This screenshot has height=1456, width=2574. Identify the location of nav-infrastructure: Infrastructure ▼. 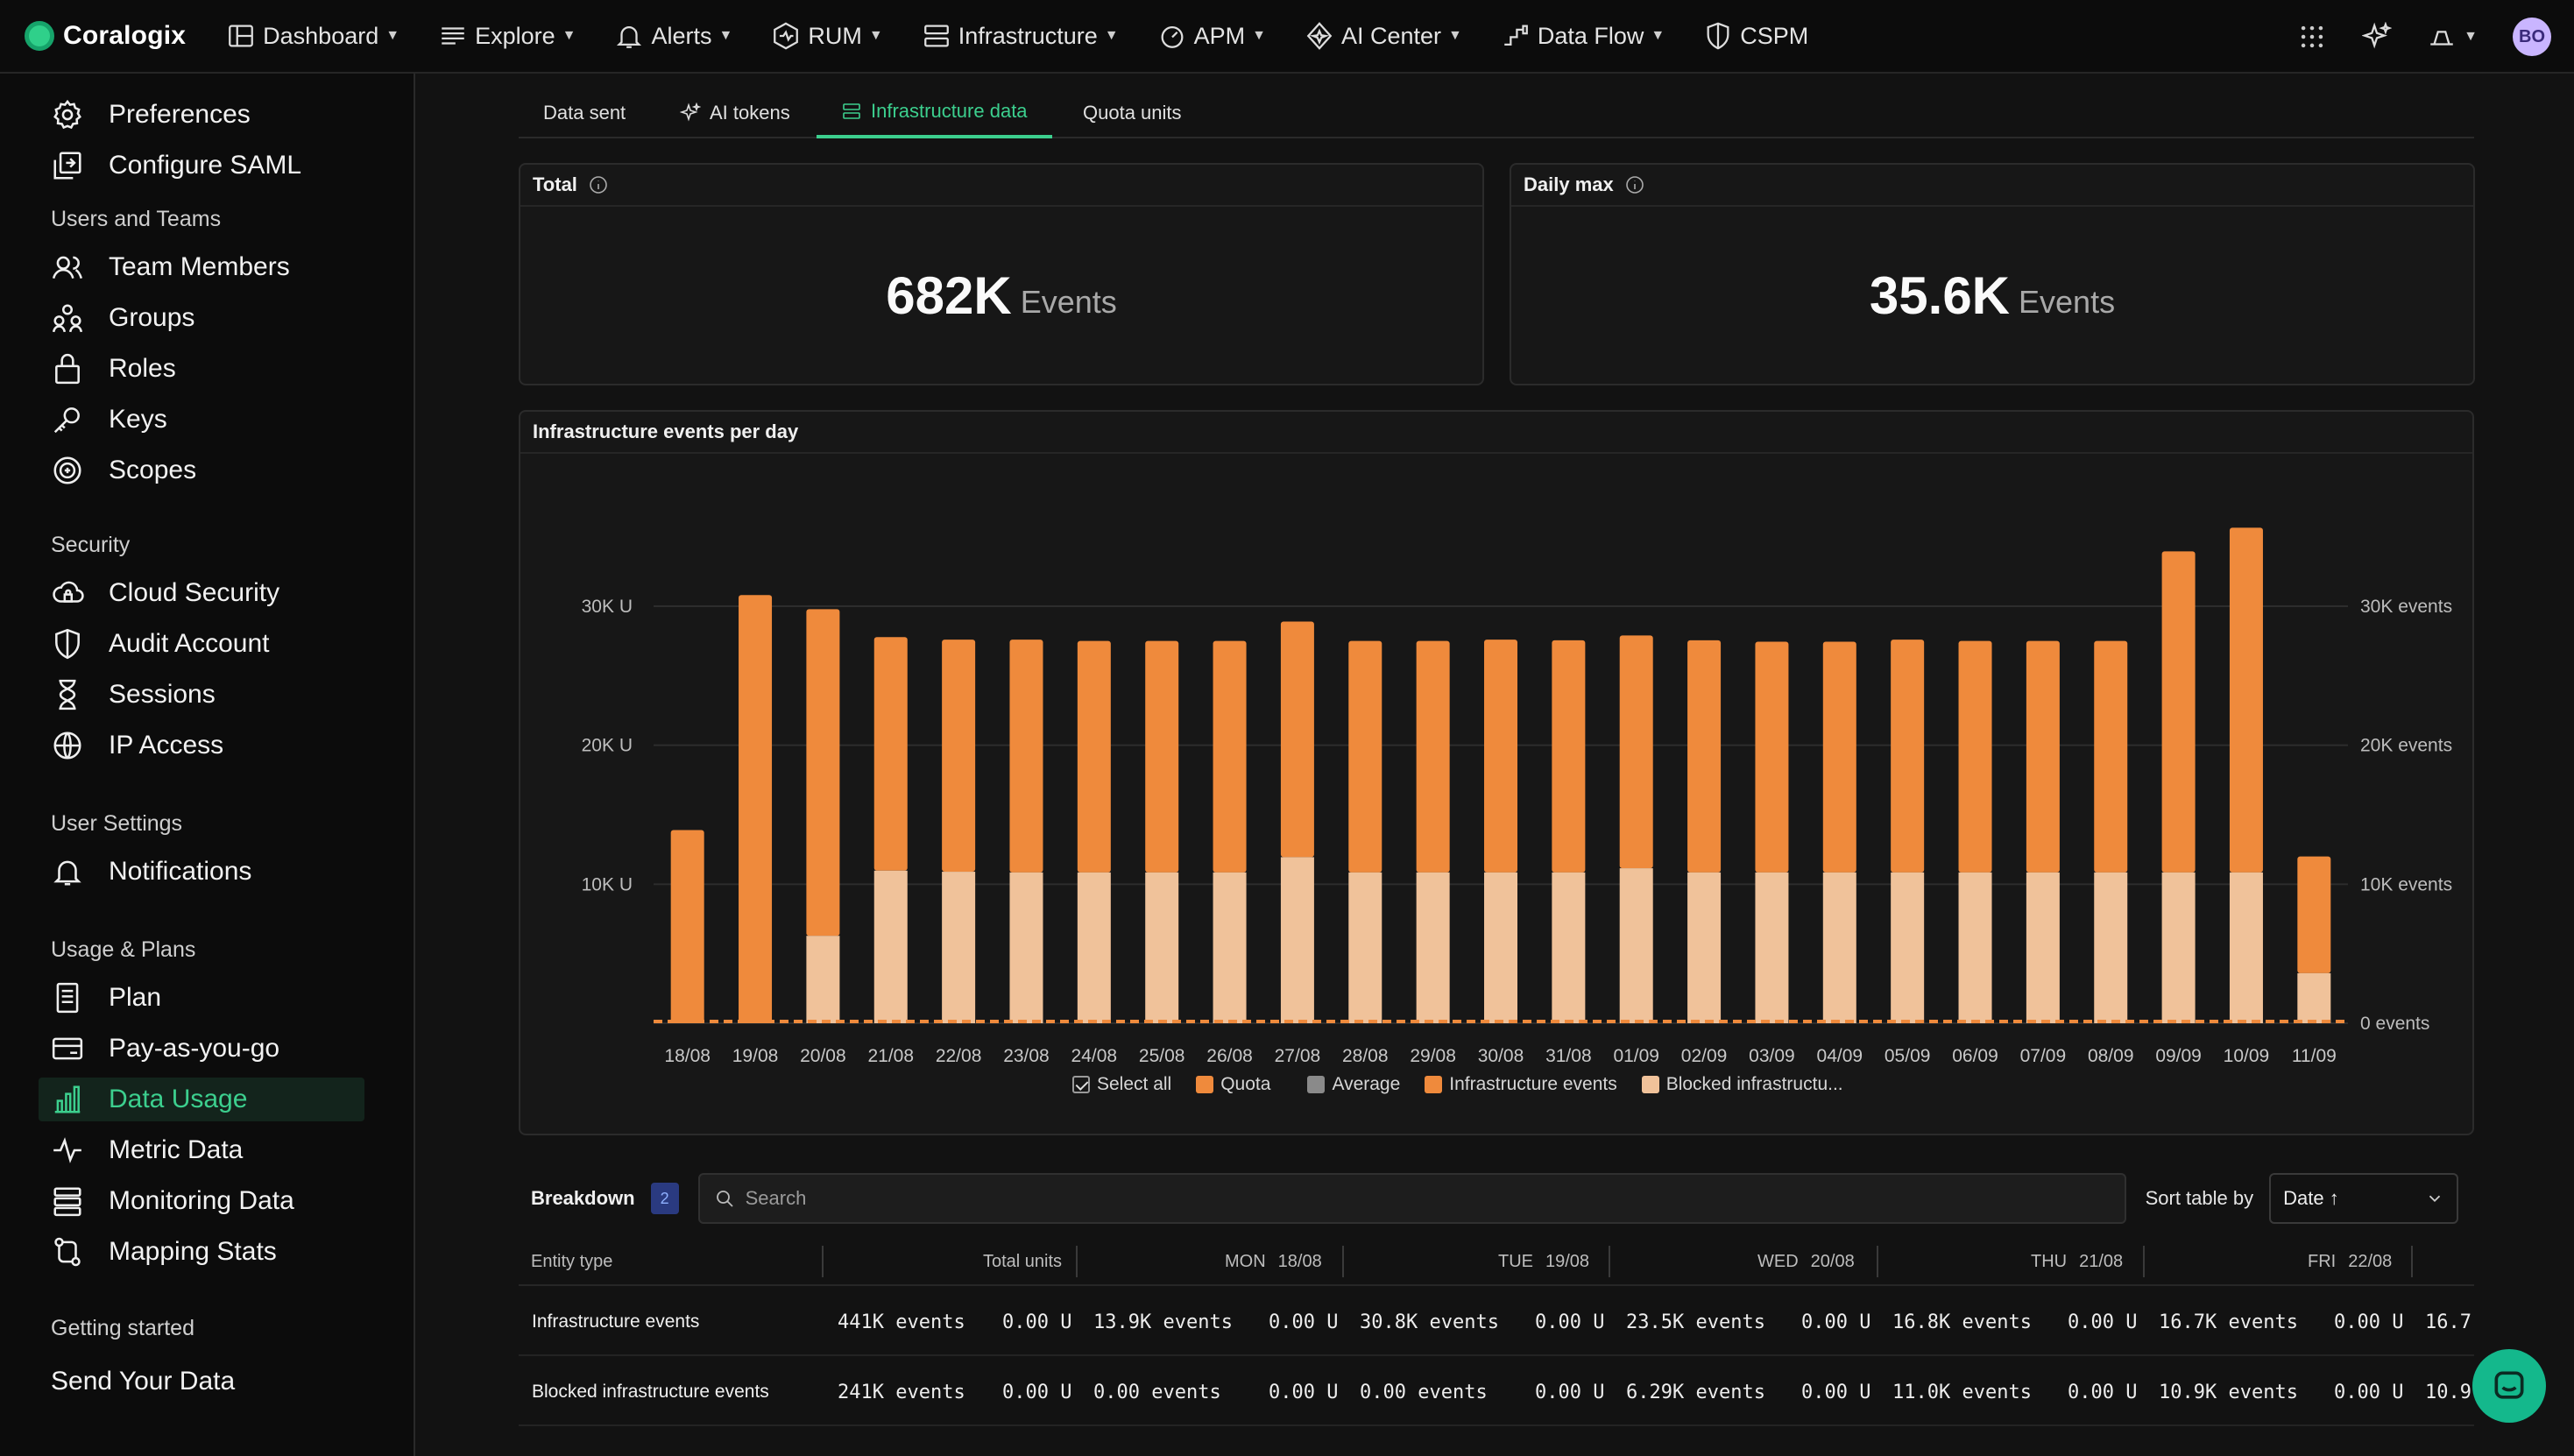
(1020, 36).